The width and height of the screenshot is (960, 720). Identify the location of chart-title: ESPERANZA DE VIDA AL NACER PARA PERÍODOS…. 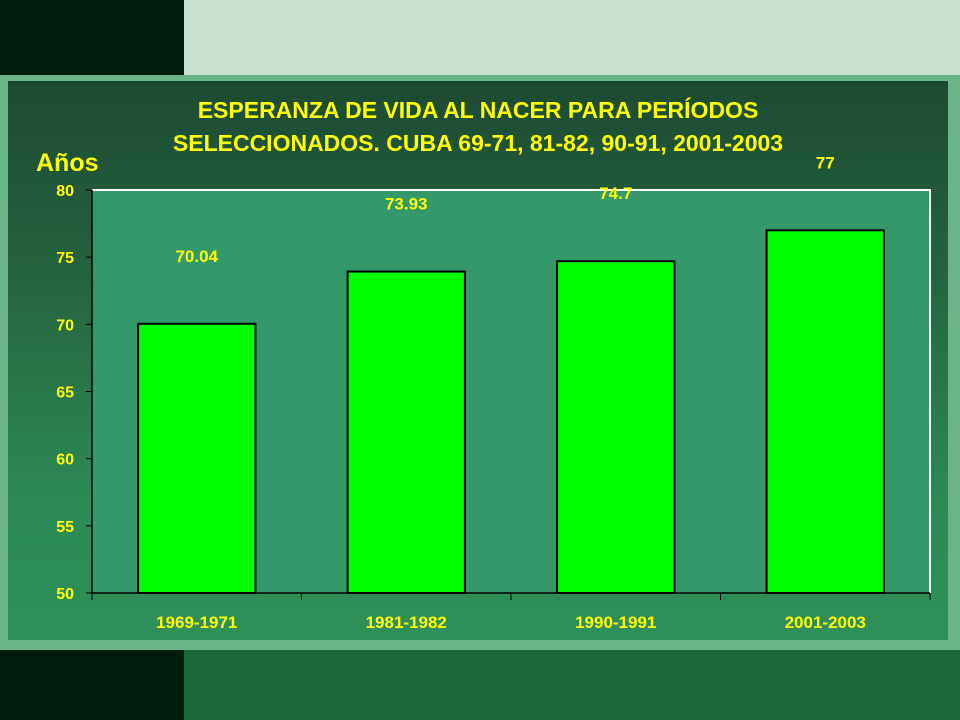
(478, 127).